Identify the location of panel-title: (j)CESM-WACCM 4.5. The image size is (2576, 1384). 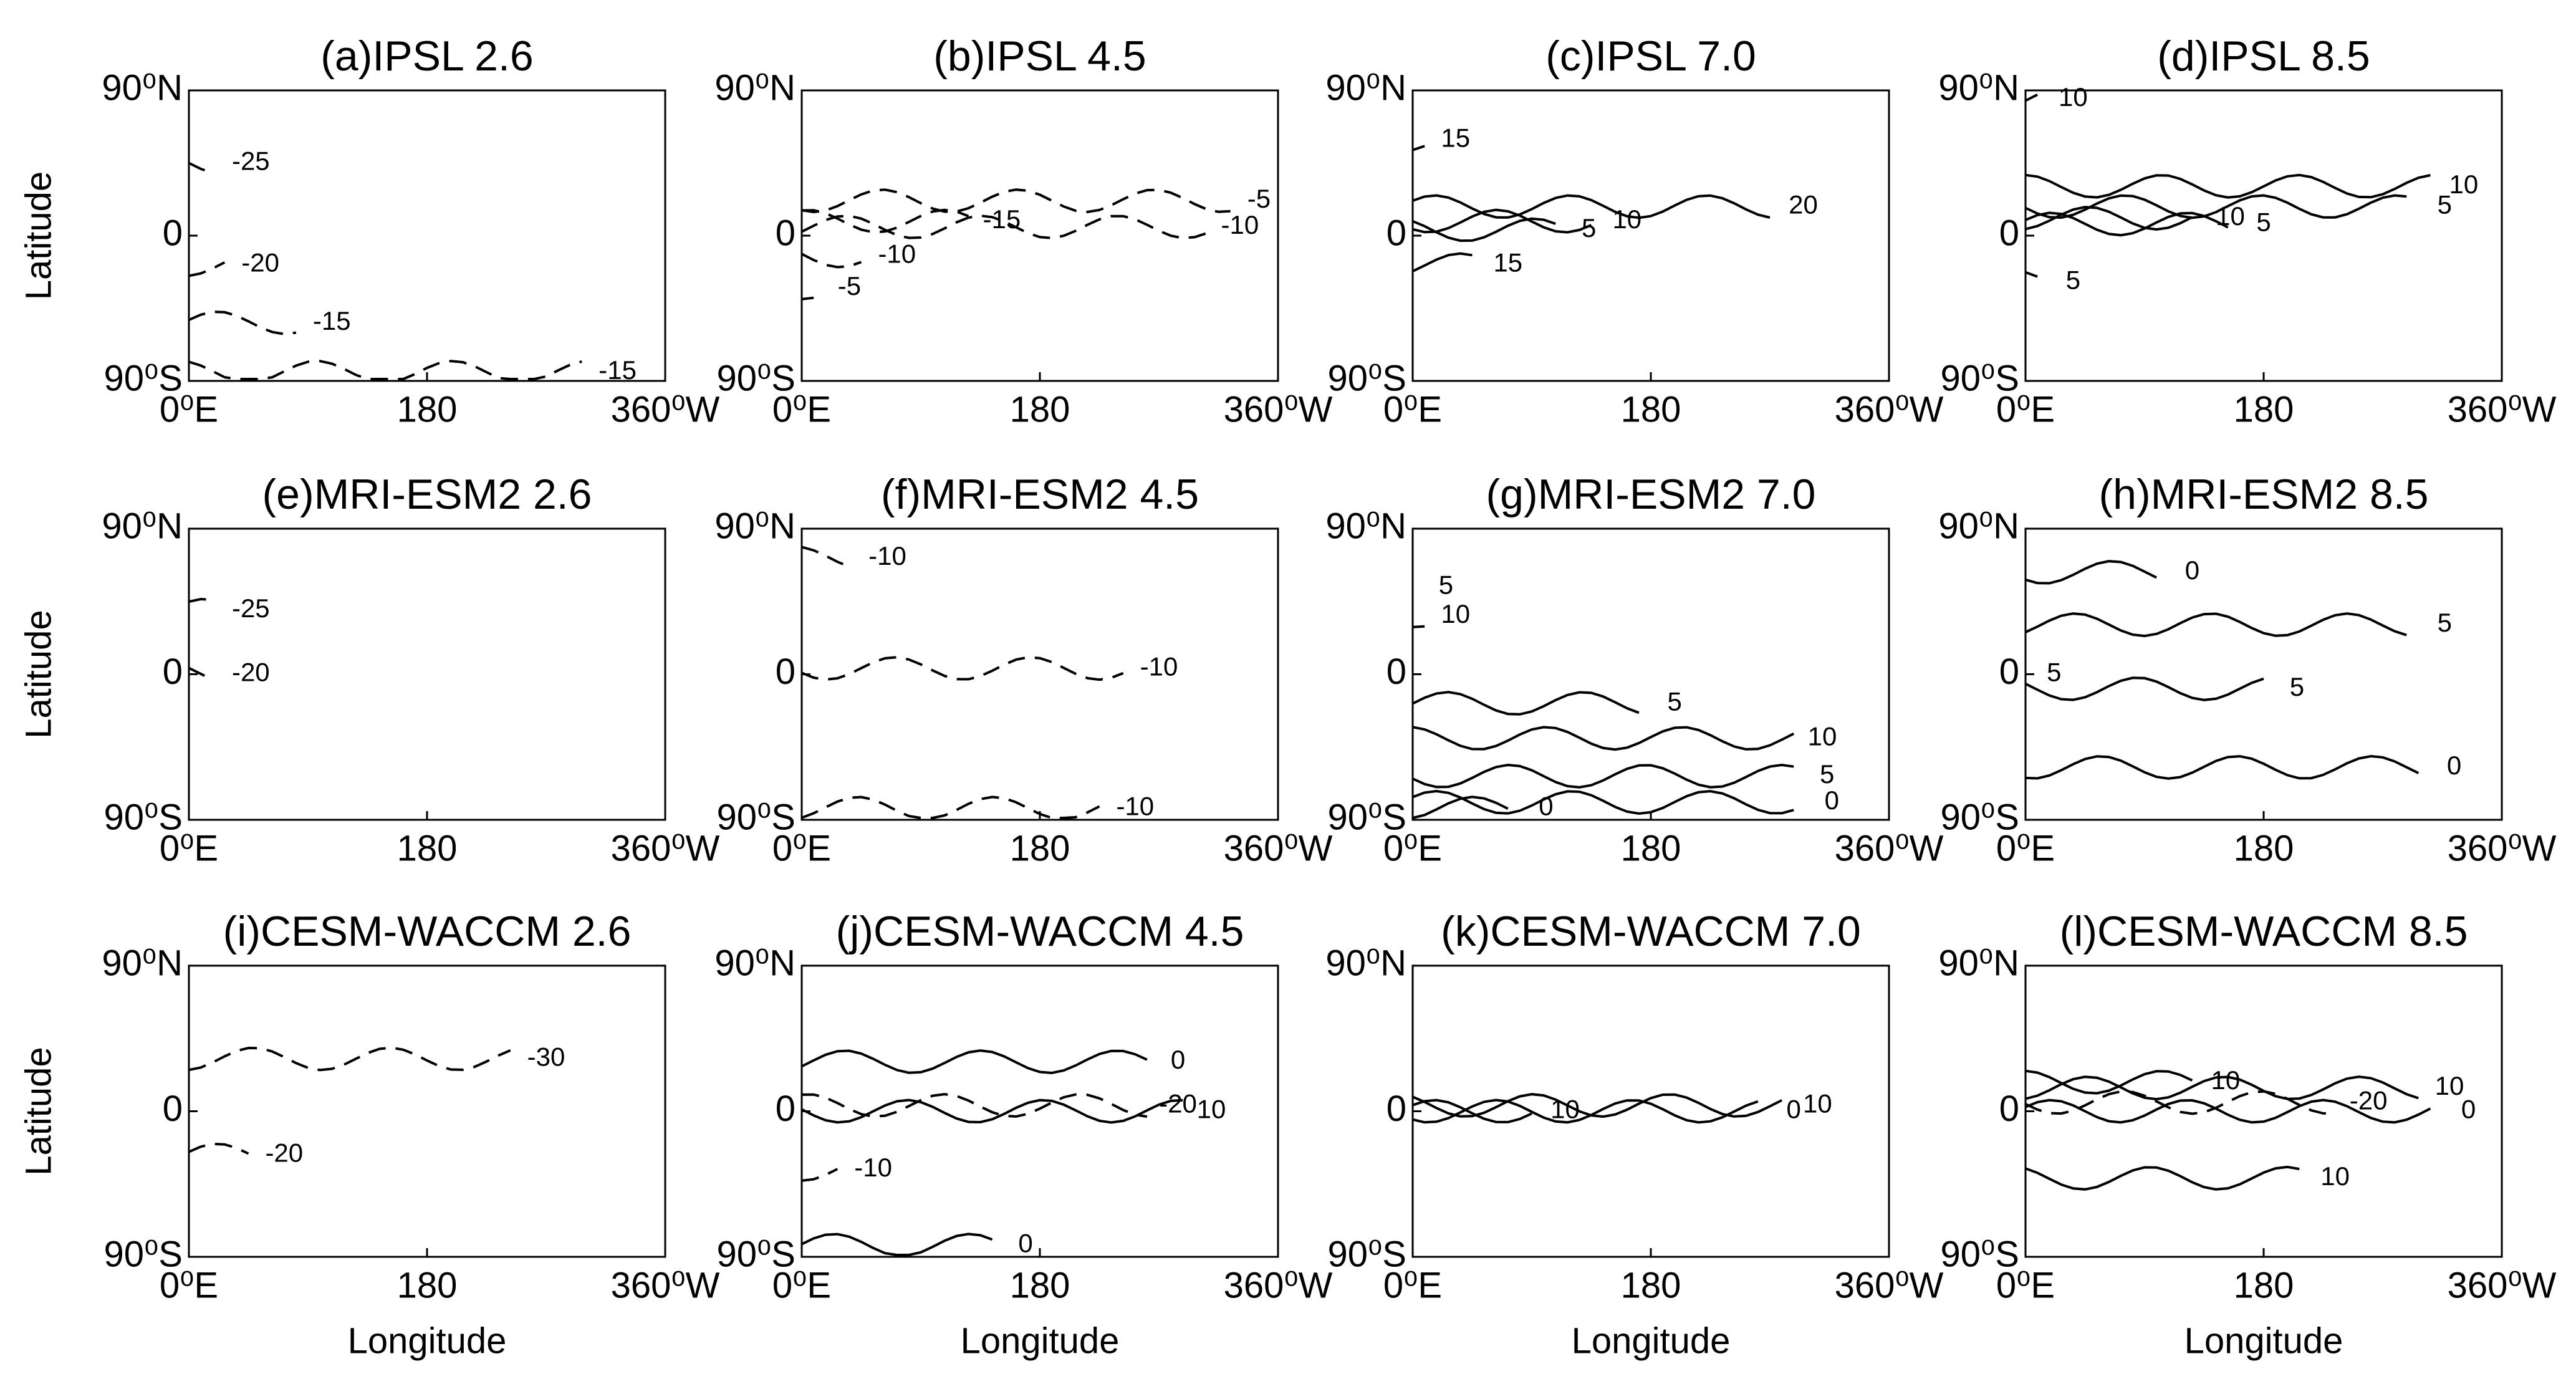
(1040, 931).